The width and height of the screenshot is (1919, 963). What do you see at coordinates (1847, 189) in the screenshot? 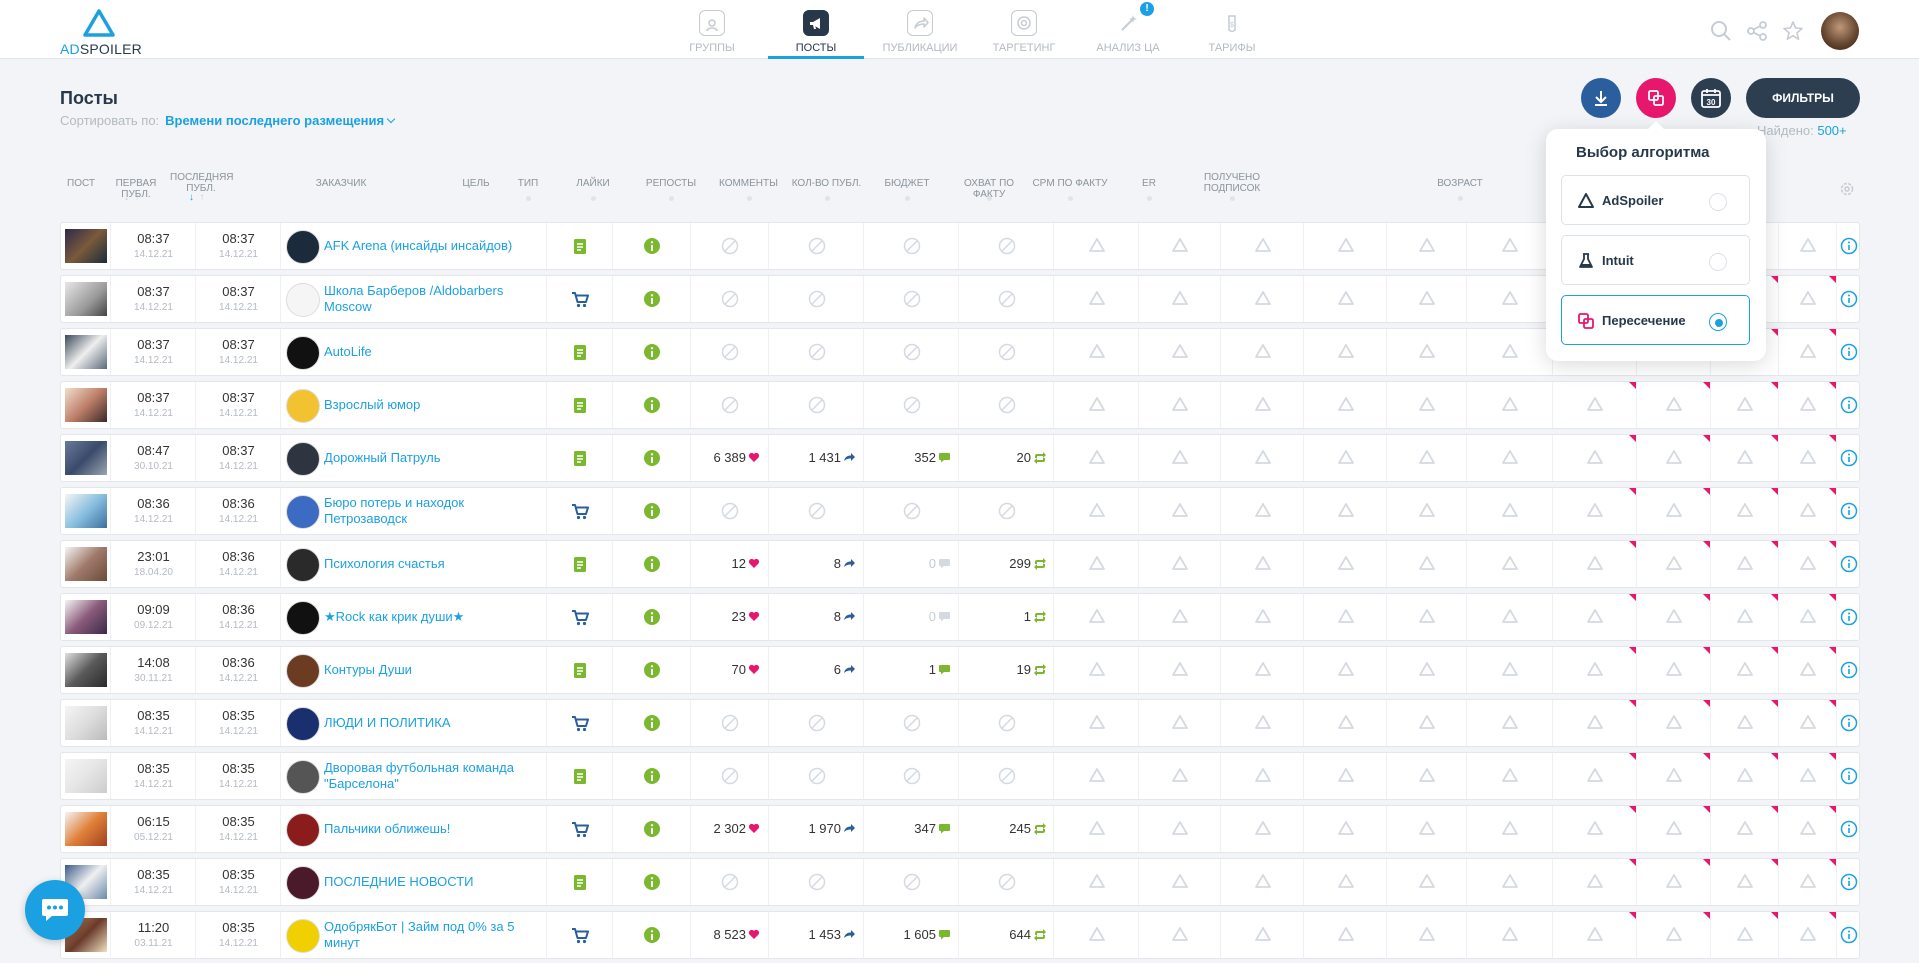
I see `column-settings-icon` at bounding box center [1847, 189].